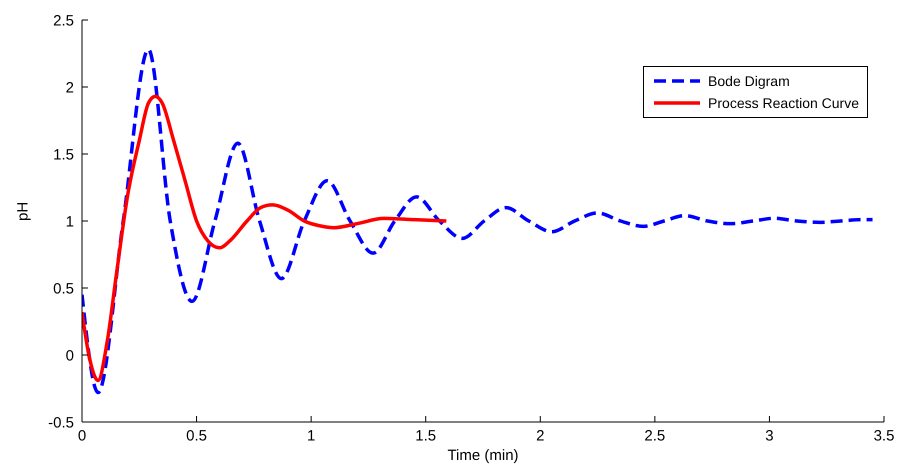 This screenshot has height=469, width=906. What do you see at coordinates (23, 211) in the screenshot?
I see `y-axis-title: pH` at bounding box center [23, 211].